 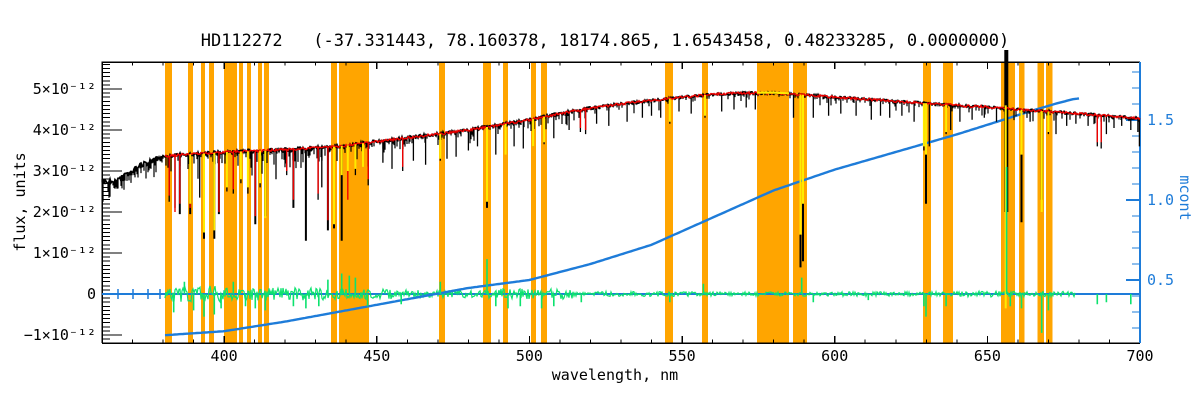 I want to click on x-tick-label: 500, so click(x=529, y=356).